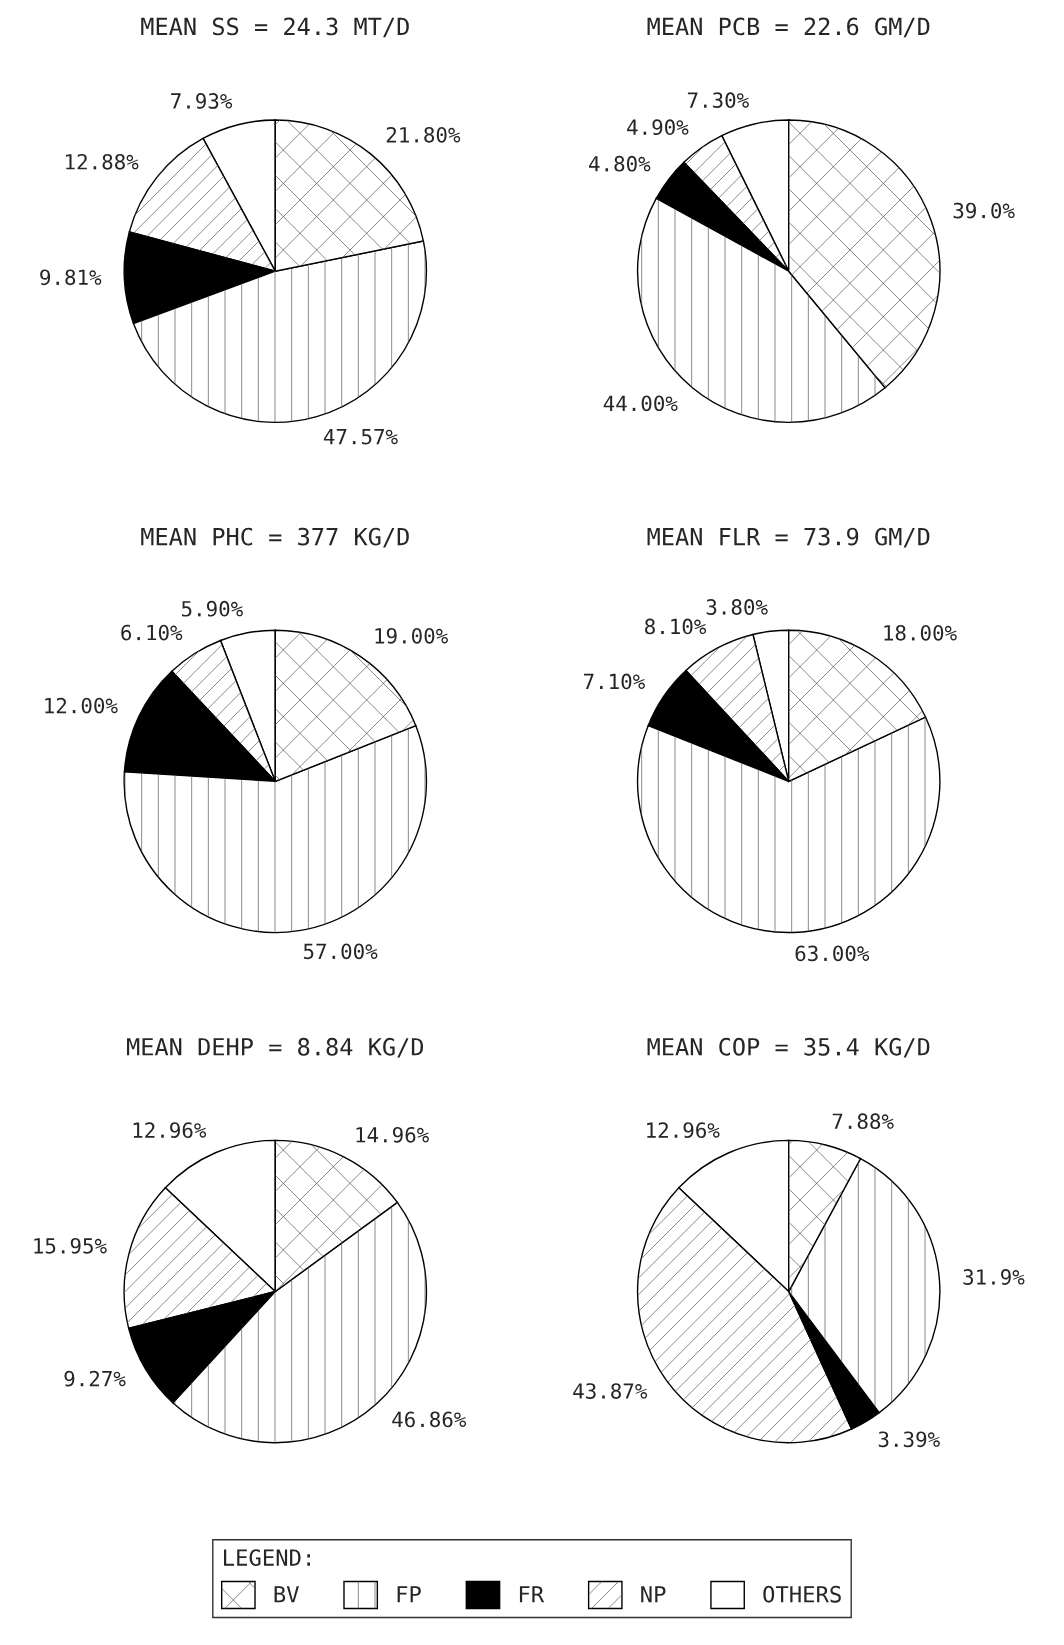 The image size is (1064, 1645). Describe the element at coordinates (737, 607) in the screenshot. I see `data-label: 3.80%` at that location.